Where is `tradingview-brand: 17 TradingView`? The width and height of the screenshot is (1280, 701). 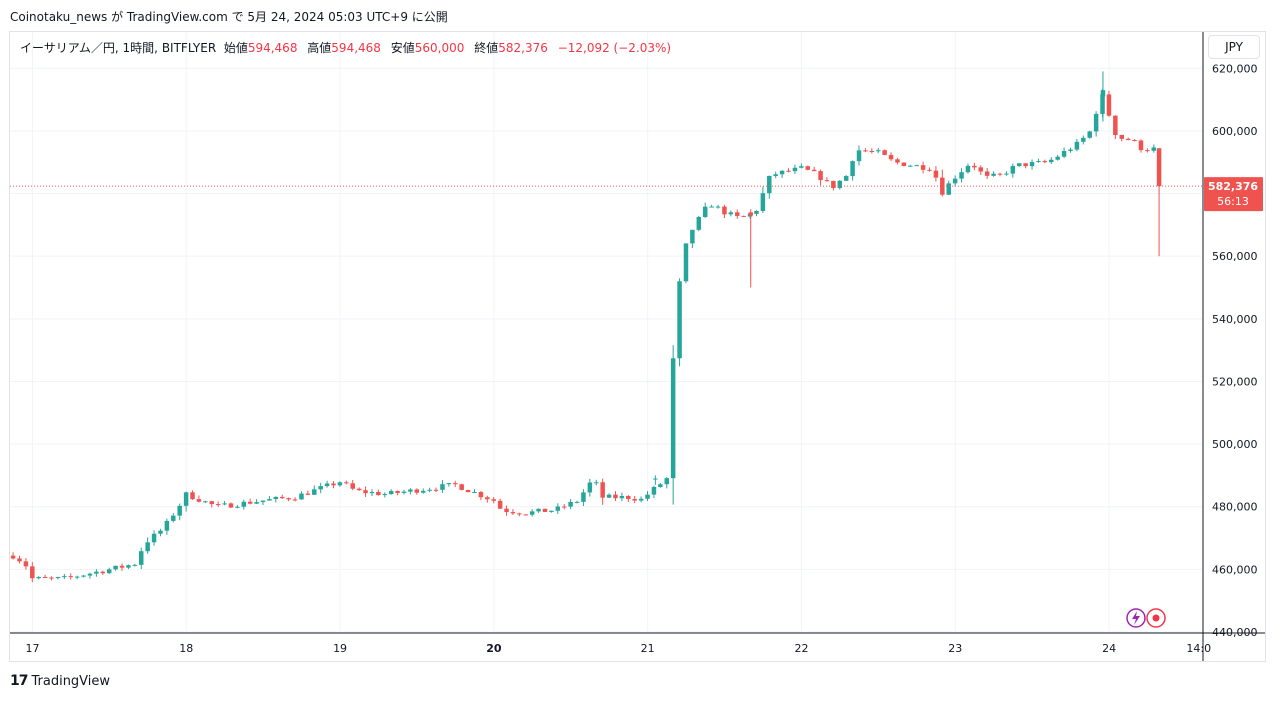 tradingview-brand: 17 TradingView is located at coordinates (60, 681).